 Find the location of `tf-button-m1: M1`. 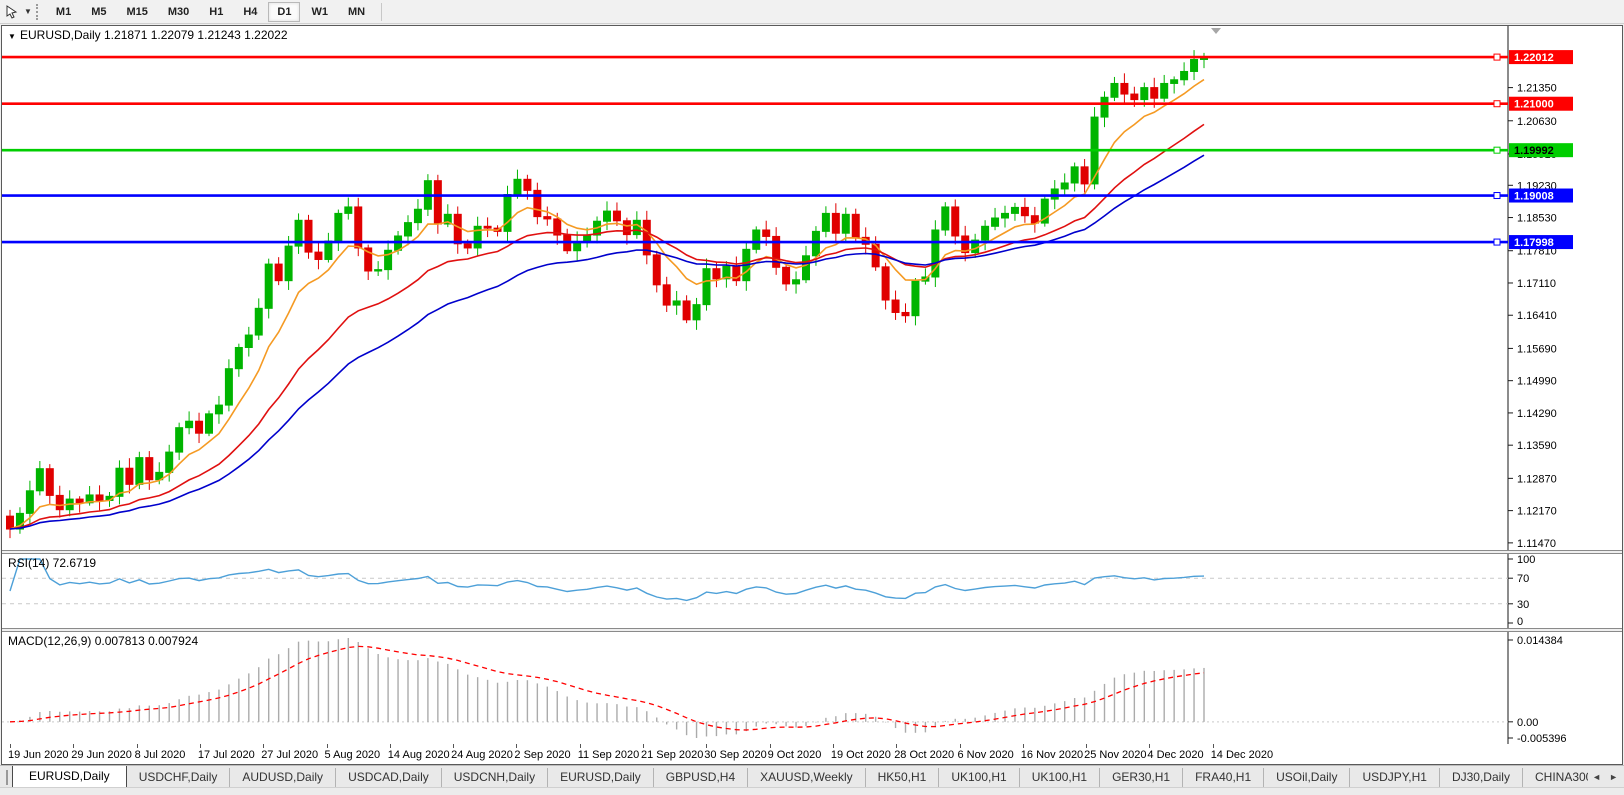

tf-button-m1: M1 is located at coordinates (63, 12).